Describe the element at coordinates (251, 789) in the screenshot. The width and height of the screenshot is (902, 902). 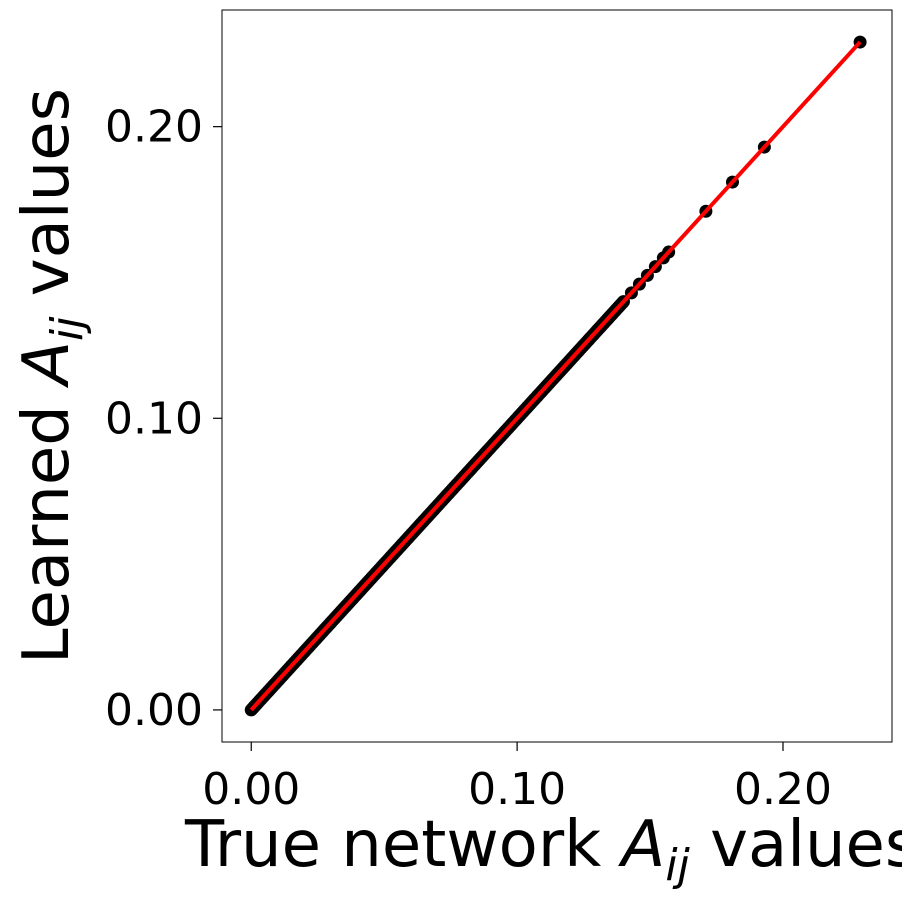
I see `x-tick-label: 0.00` at that location.